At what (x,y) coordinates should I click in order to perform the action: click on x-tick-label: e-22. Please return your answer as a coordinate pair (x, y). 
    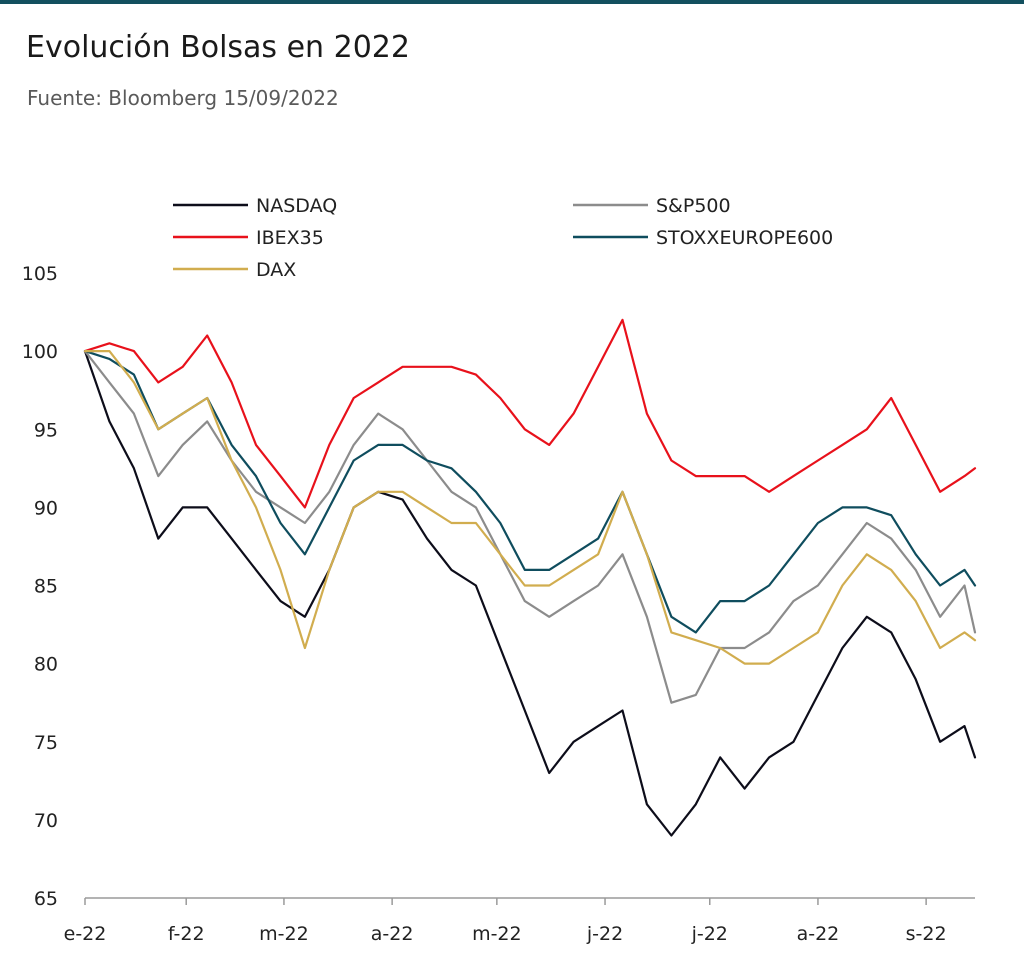
    Looking at the image, I should click on (85, 934).